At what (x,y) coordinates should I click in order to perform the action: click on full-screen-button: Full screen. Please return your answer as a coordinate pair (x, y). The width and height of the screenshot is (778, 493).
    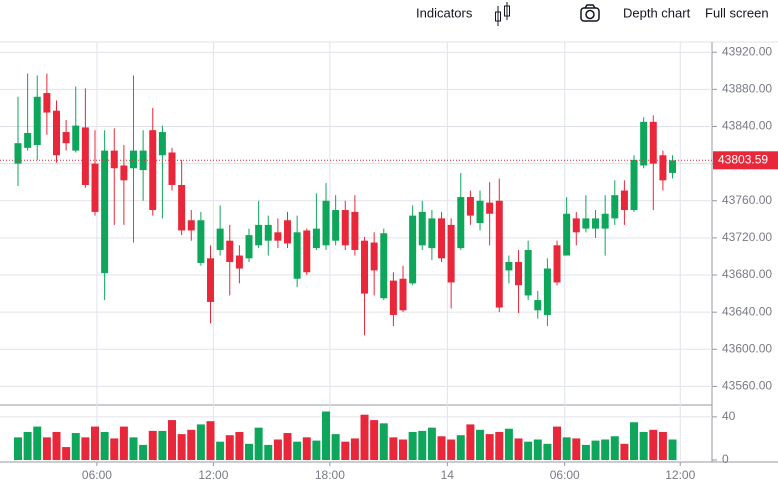
    Looking at the image, I should click on (737, 12).